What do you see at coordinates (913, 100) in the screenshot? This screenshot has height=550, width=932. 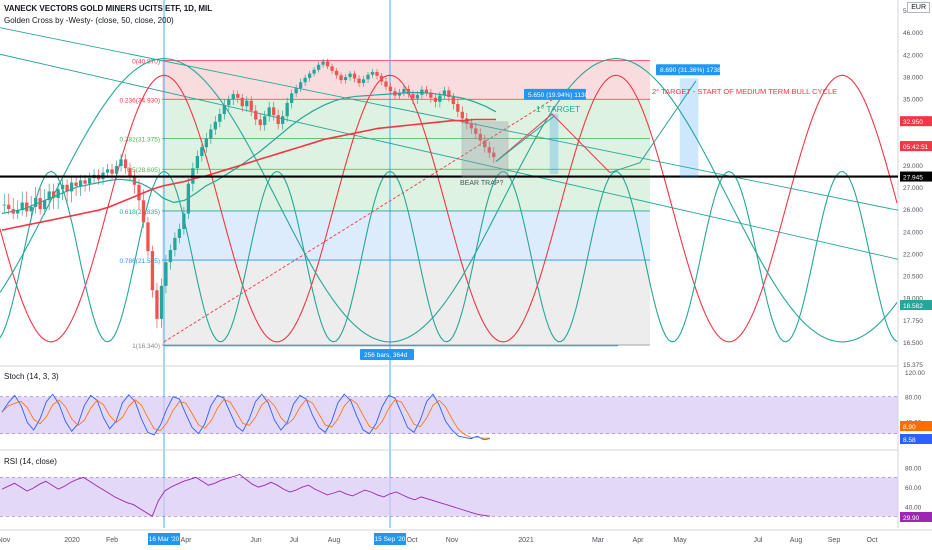 I see `price-tick-label: 35.000` at bounding box center [913, 100].